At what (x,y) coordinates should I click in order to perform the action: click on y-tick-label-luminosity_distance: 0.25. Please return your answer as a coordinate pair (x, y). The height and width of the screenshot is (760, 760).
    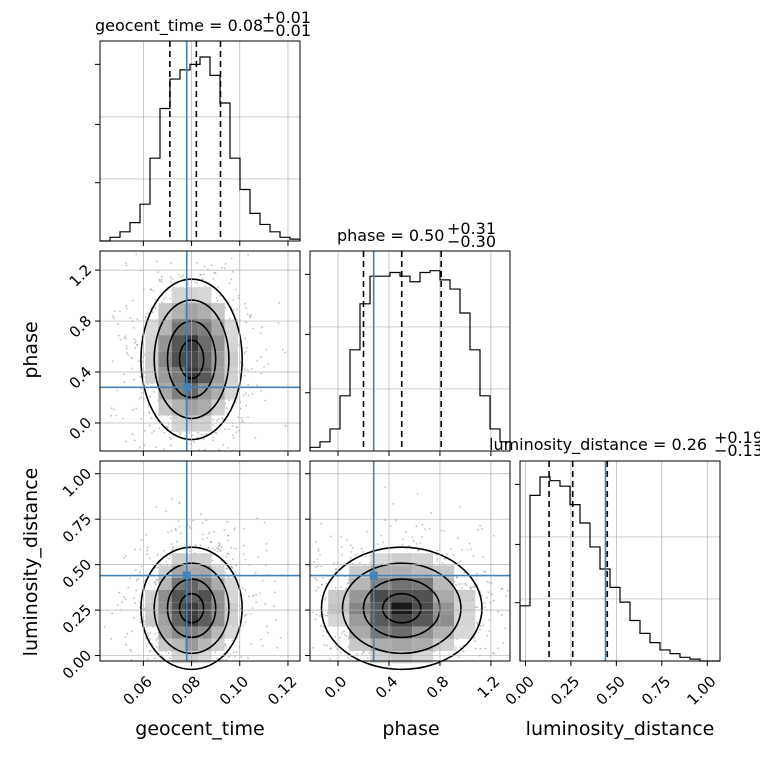
    Looking at the image, I should click on (77, 619).